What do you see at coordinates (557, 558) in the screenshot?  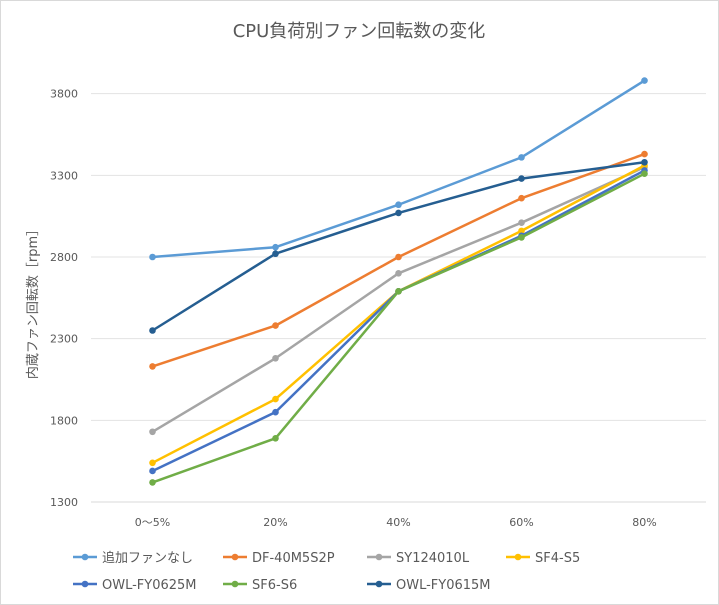 I see `legend-label: SF4-S5` at bounding box center [557, 558].